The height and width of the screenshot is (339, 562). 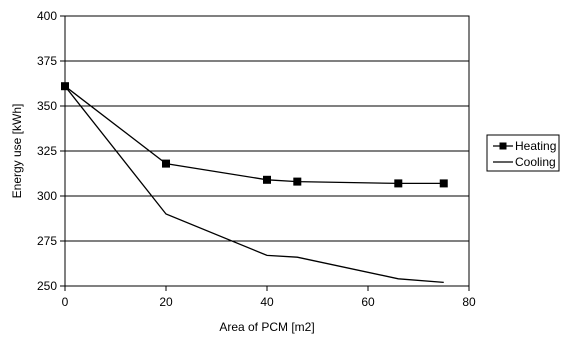 What do you see at coordinates (47, 106) in the screenshot?
I see `y-tick-label: 350` at bounding box center [47, 106].